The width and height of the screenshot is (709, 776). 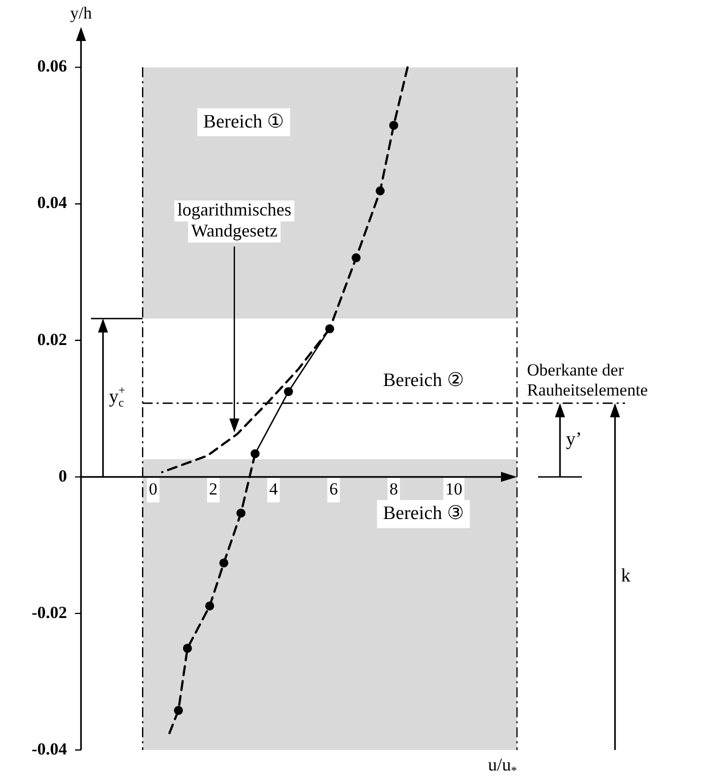 What do you see at coordinates (50, 748) in the screenshot?
I see `y-tick-label: -0.04` at bounding box center [50, 748].